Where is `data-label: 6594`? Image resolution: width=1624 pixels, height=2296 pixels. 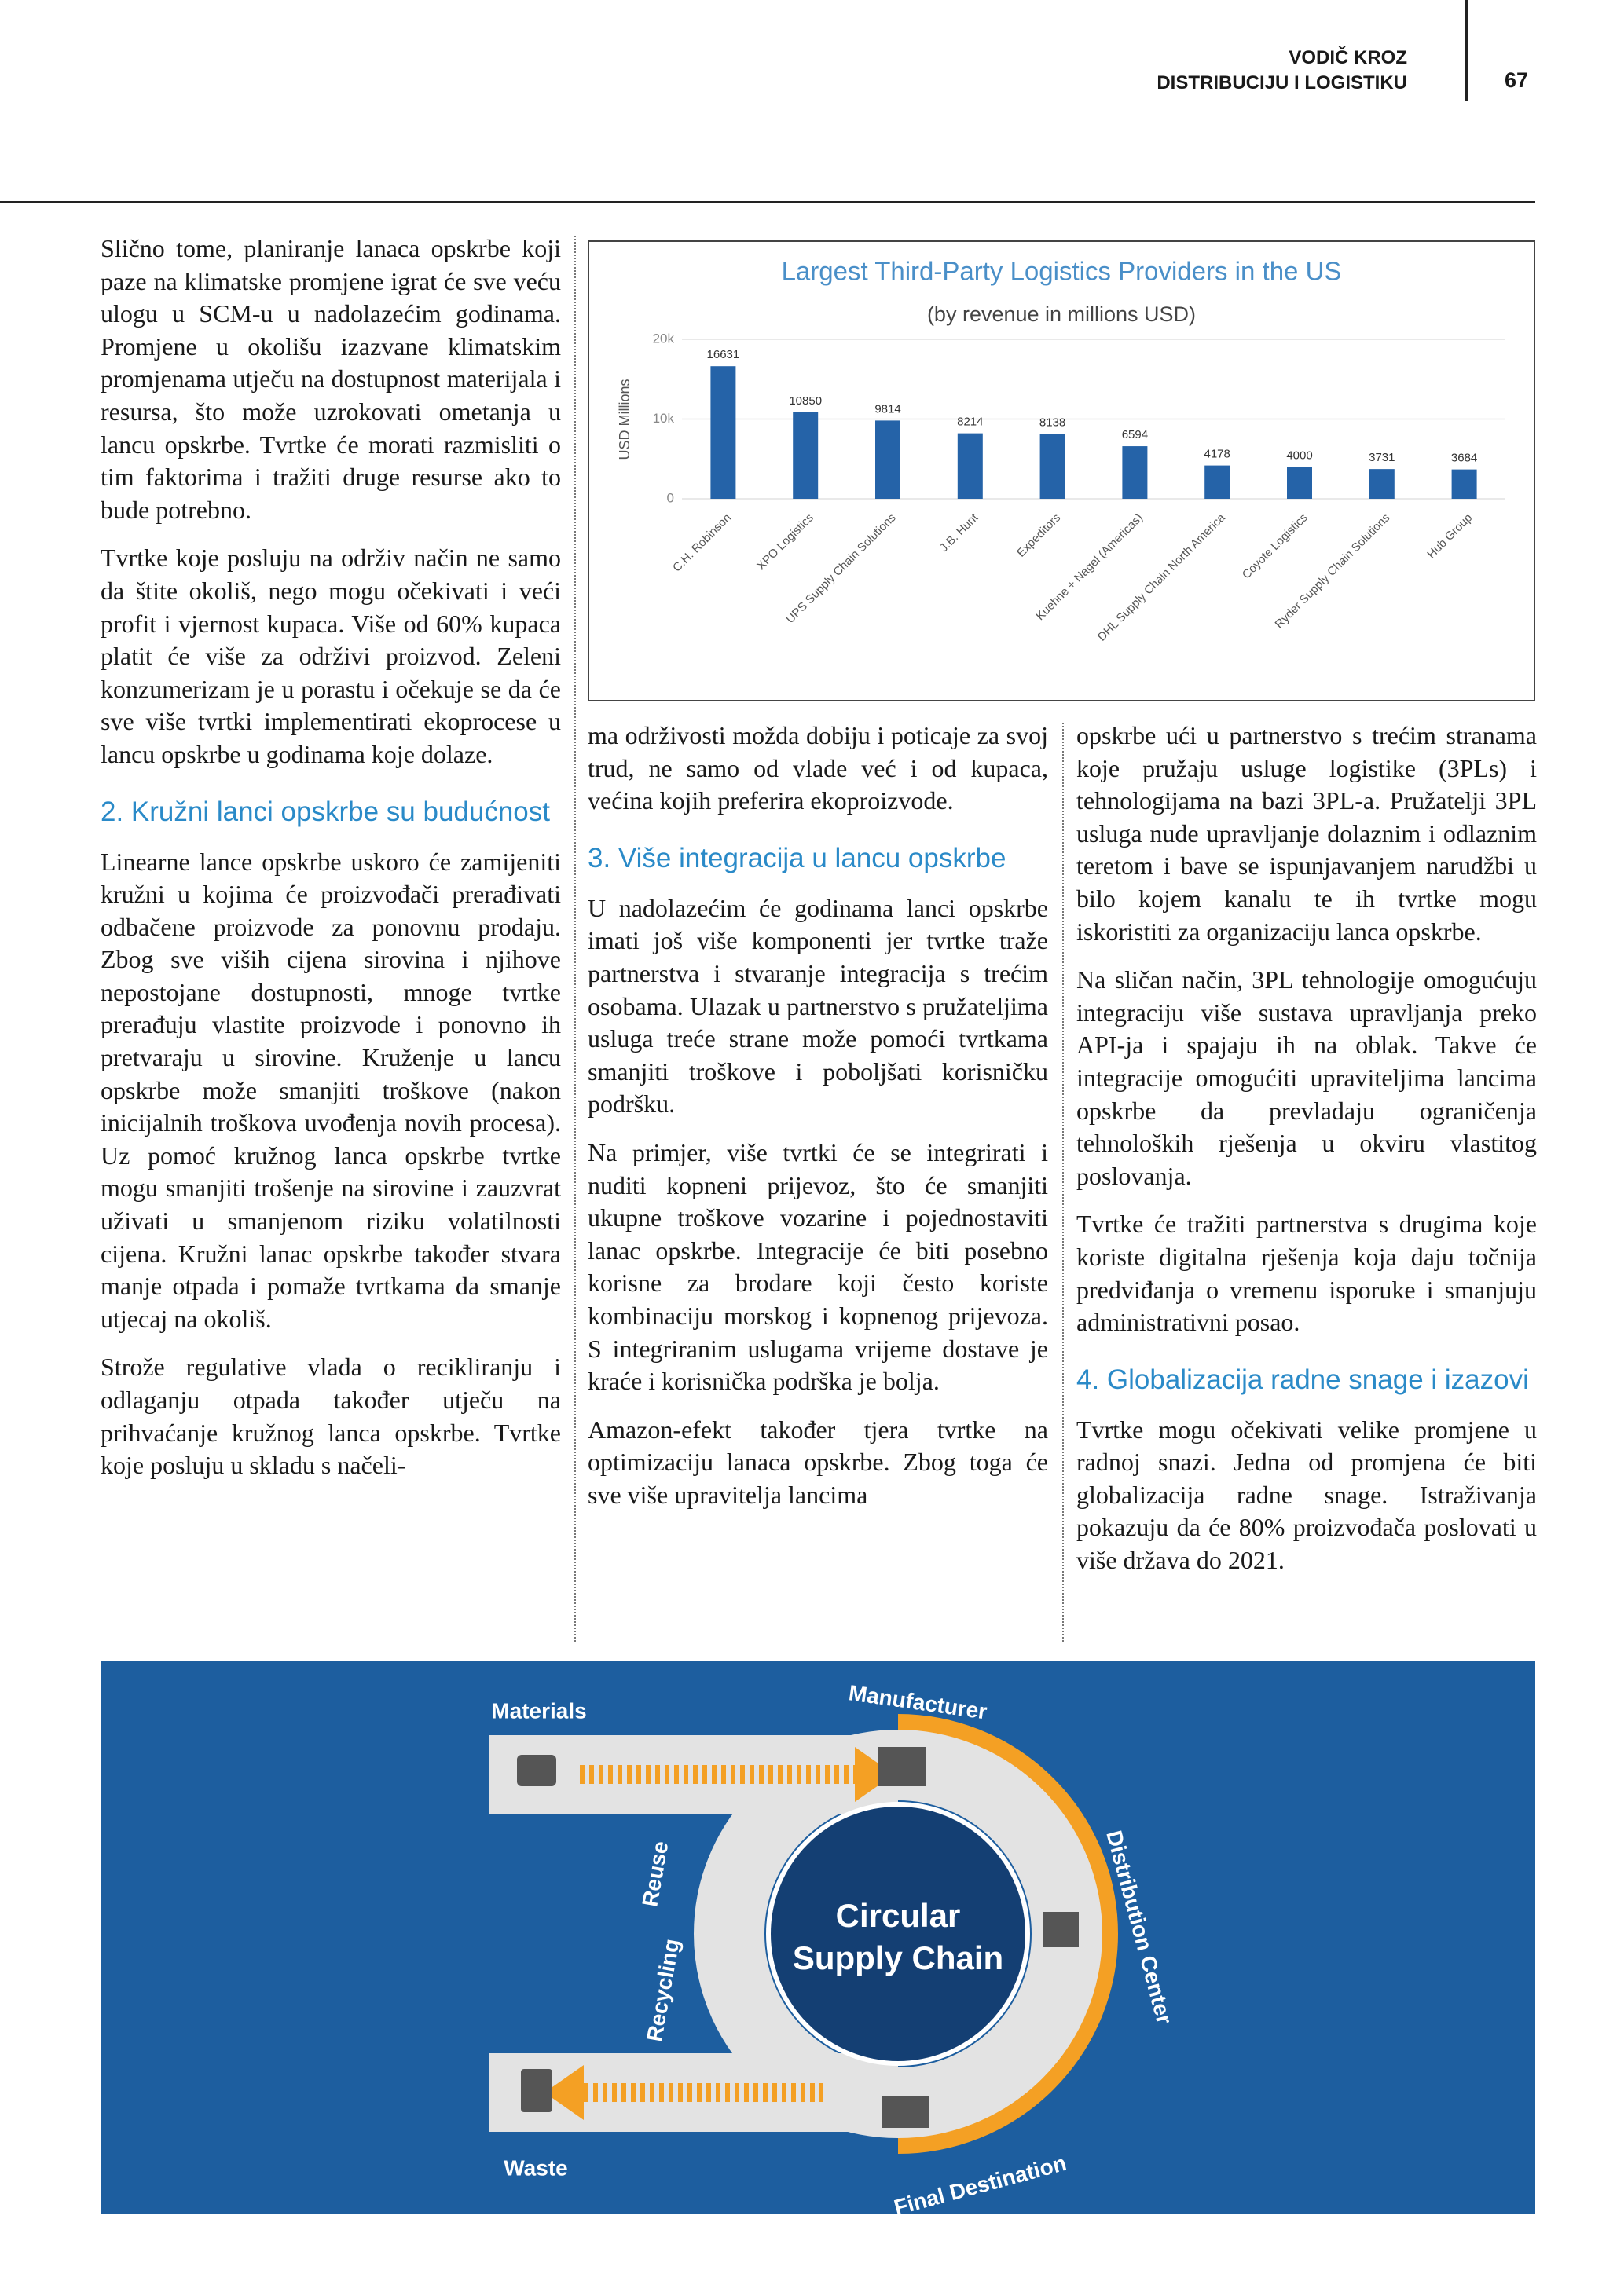 data-label: 6594 is located at coordinates (1135, 434).